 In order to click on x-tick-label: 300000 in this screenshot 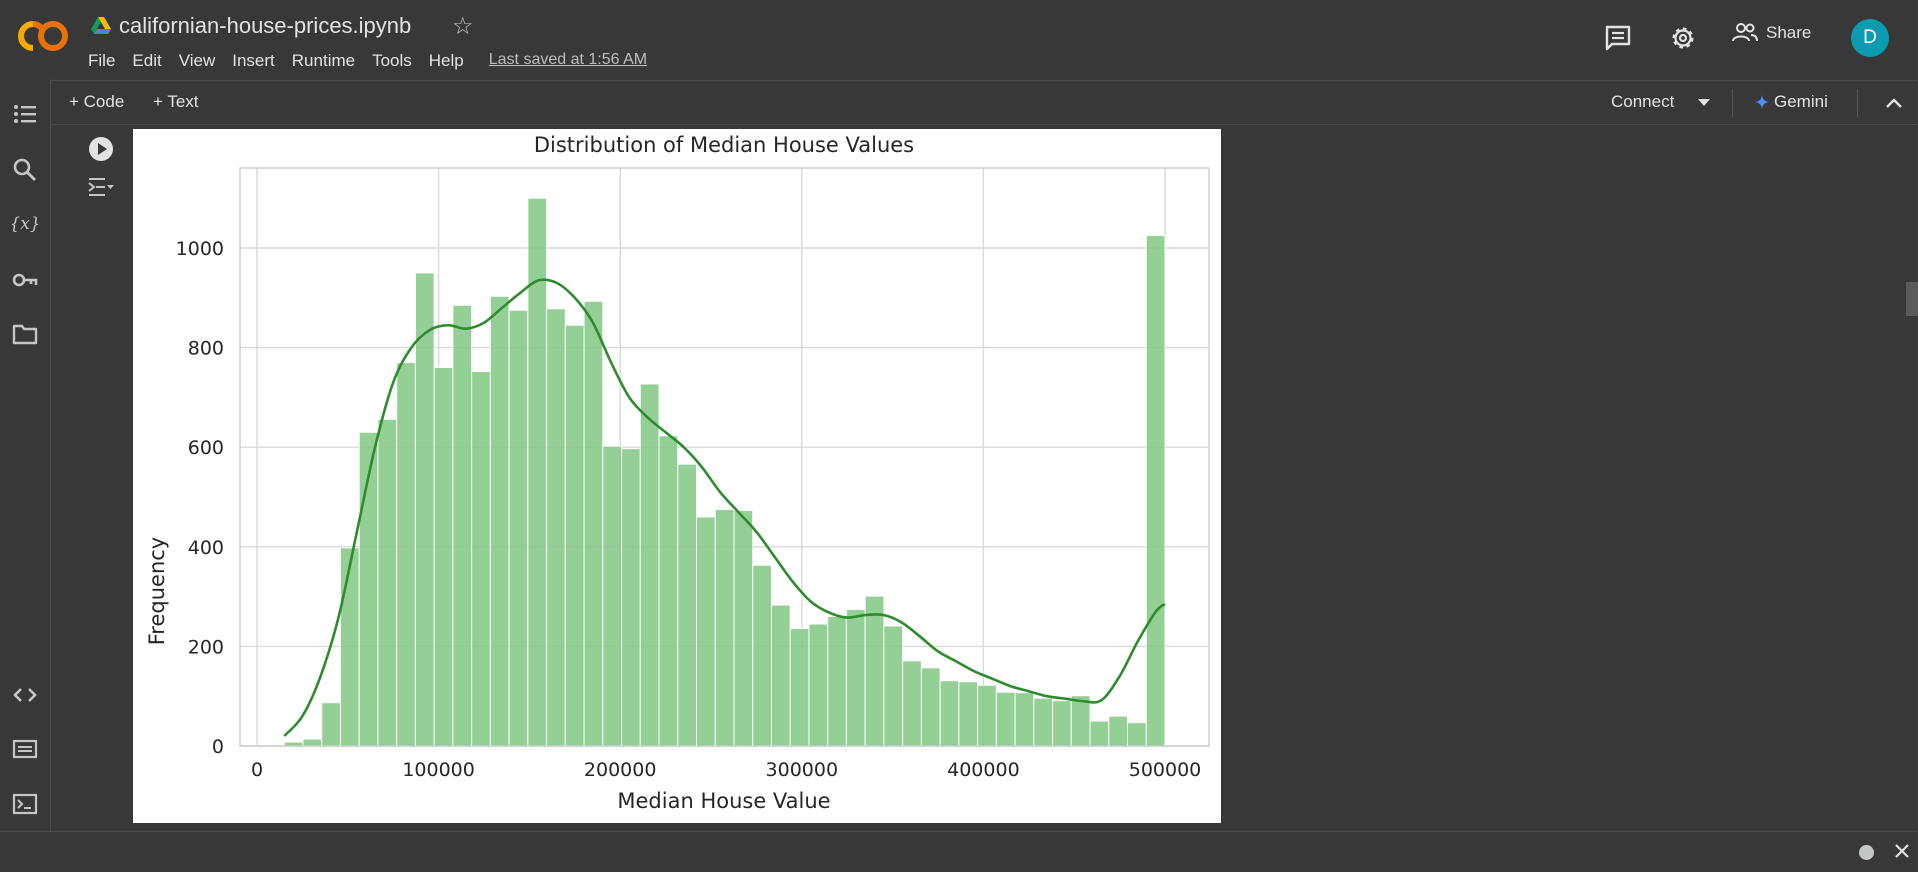, I will do `click(802, 770)`.